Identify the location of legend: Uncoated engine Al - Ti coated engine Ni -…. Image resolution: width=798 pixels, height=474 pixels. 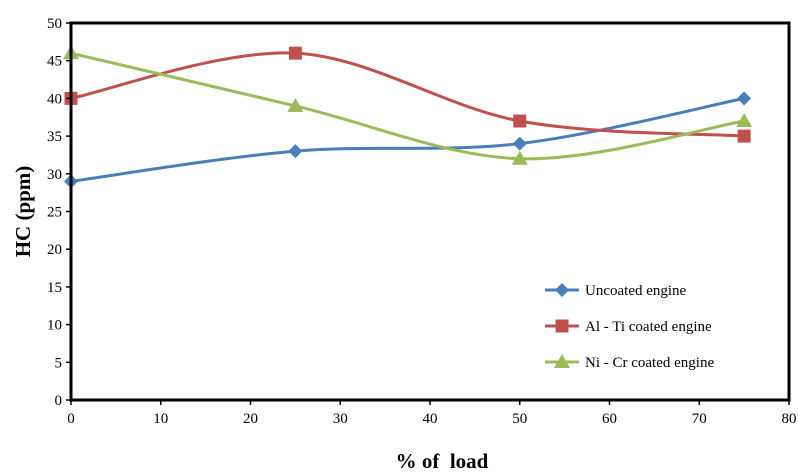
(629, 327).